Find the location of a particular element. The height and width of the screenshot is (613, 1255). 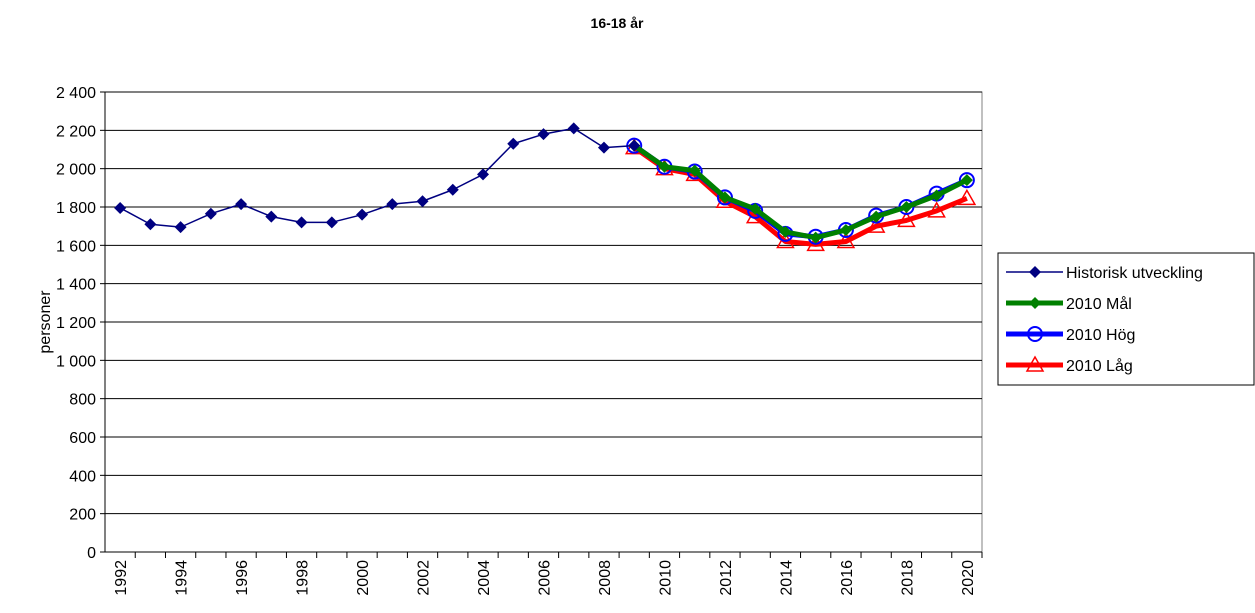

x-tick-label: 1998 is located at coordinates (303, 578).